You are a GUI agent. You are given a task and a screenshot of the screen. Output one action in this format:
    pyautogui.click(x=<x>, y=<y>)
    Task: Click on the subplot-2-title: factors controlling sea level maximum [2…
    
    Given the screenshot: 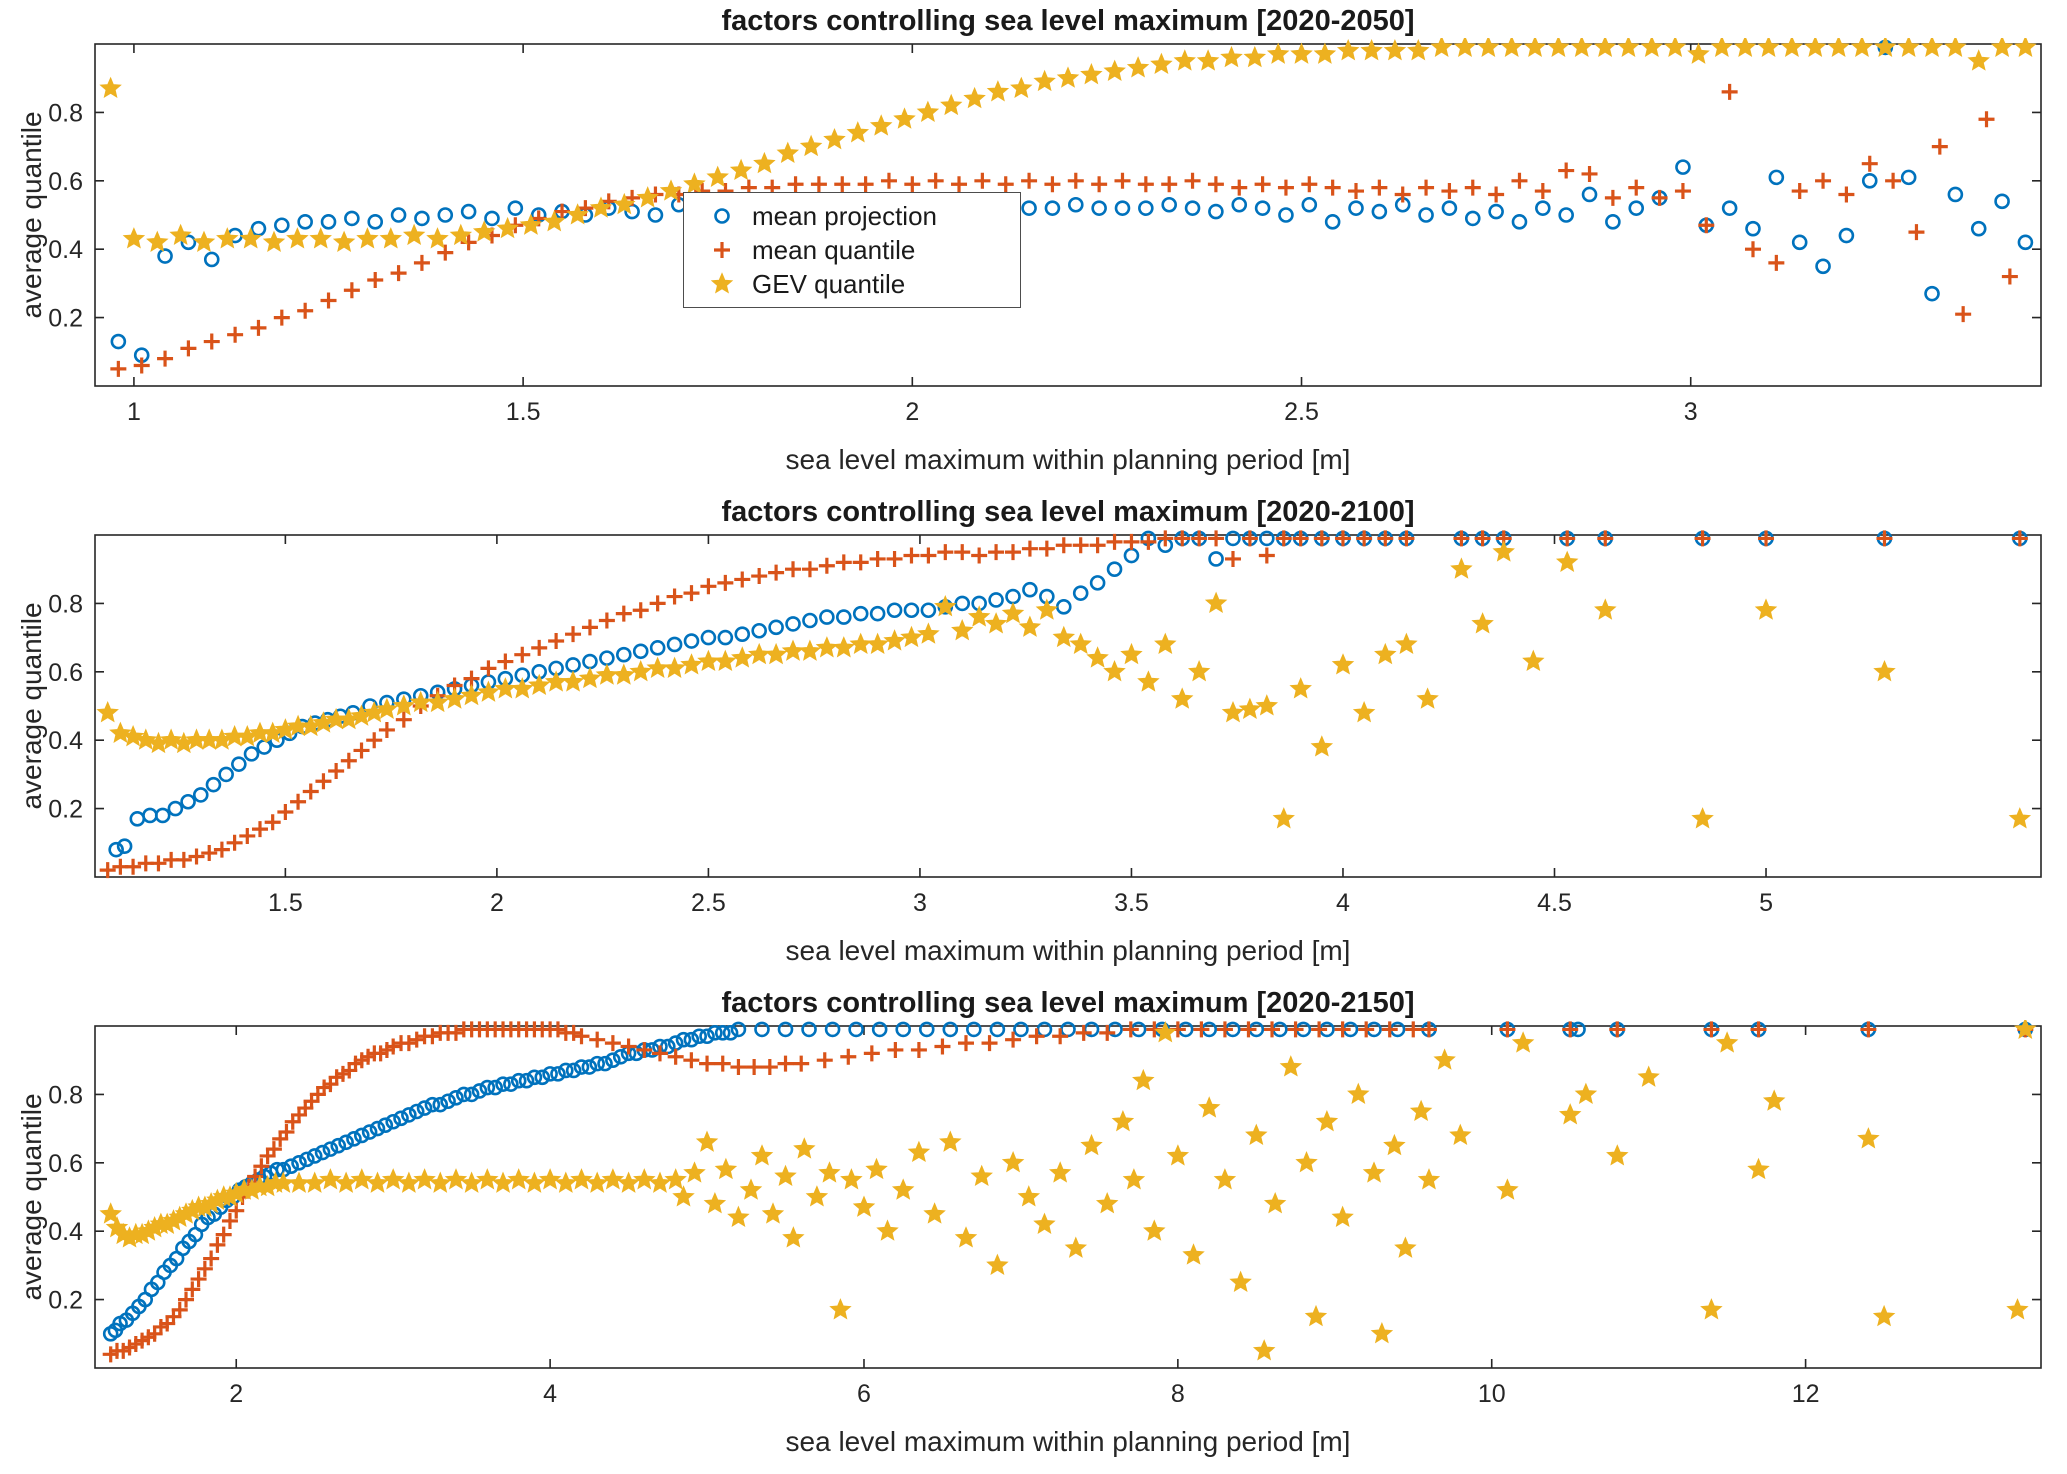 What is the action you would take?
    pyautogui.click(x=1068, y=512)
    